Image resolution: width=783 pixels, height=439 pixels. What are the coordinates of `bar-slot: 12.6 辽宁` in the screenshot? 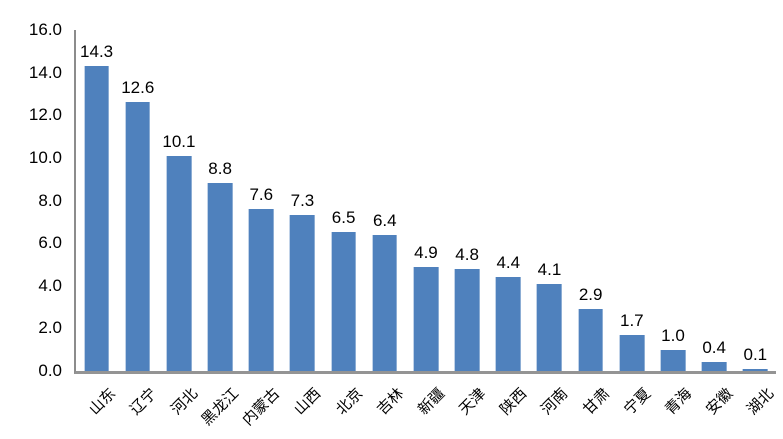 It's located at (138, 224).